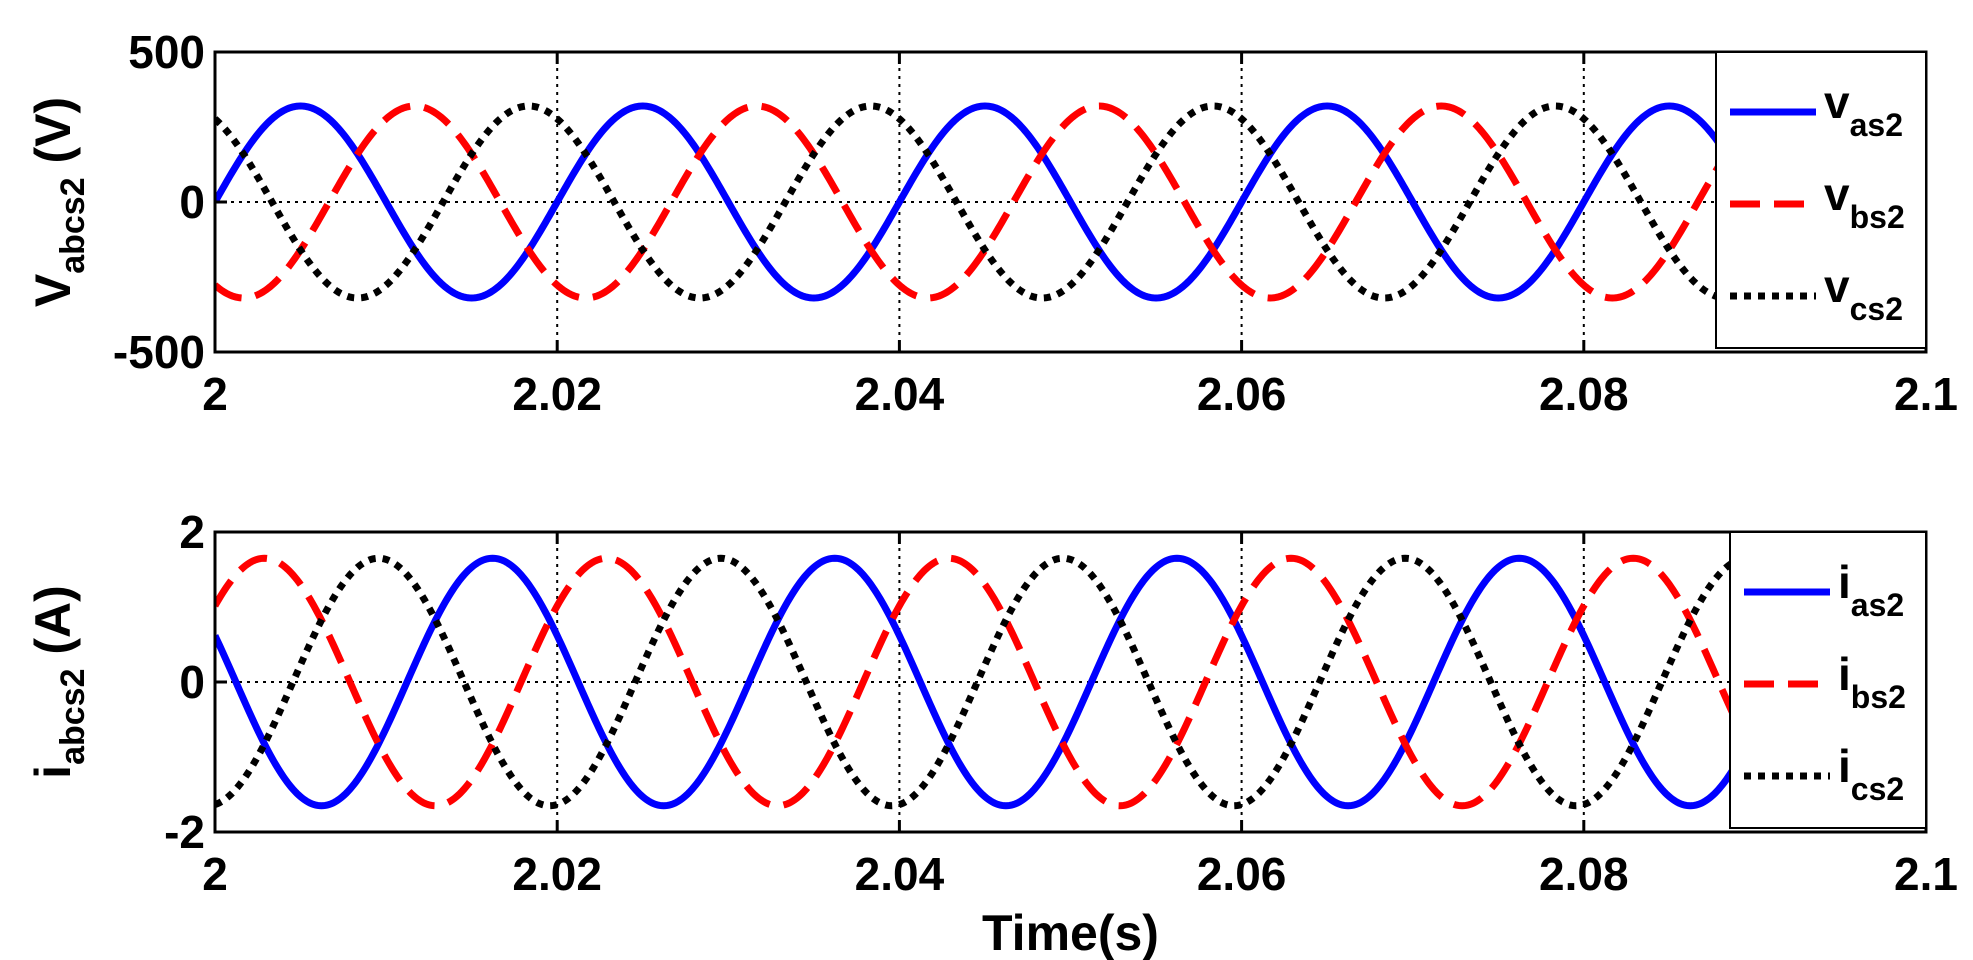 Image resolution: width=1973 pixels, height=960 pixels. Describe the element at coordinates (184, 832) in the screenshot. I see `y-tick-label: -2` at that location.